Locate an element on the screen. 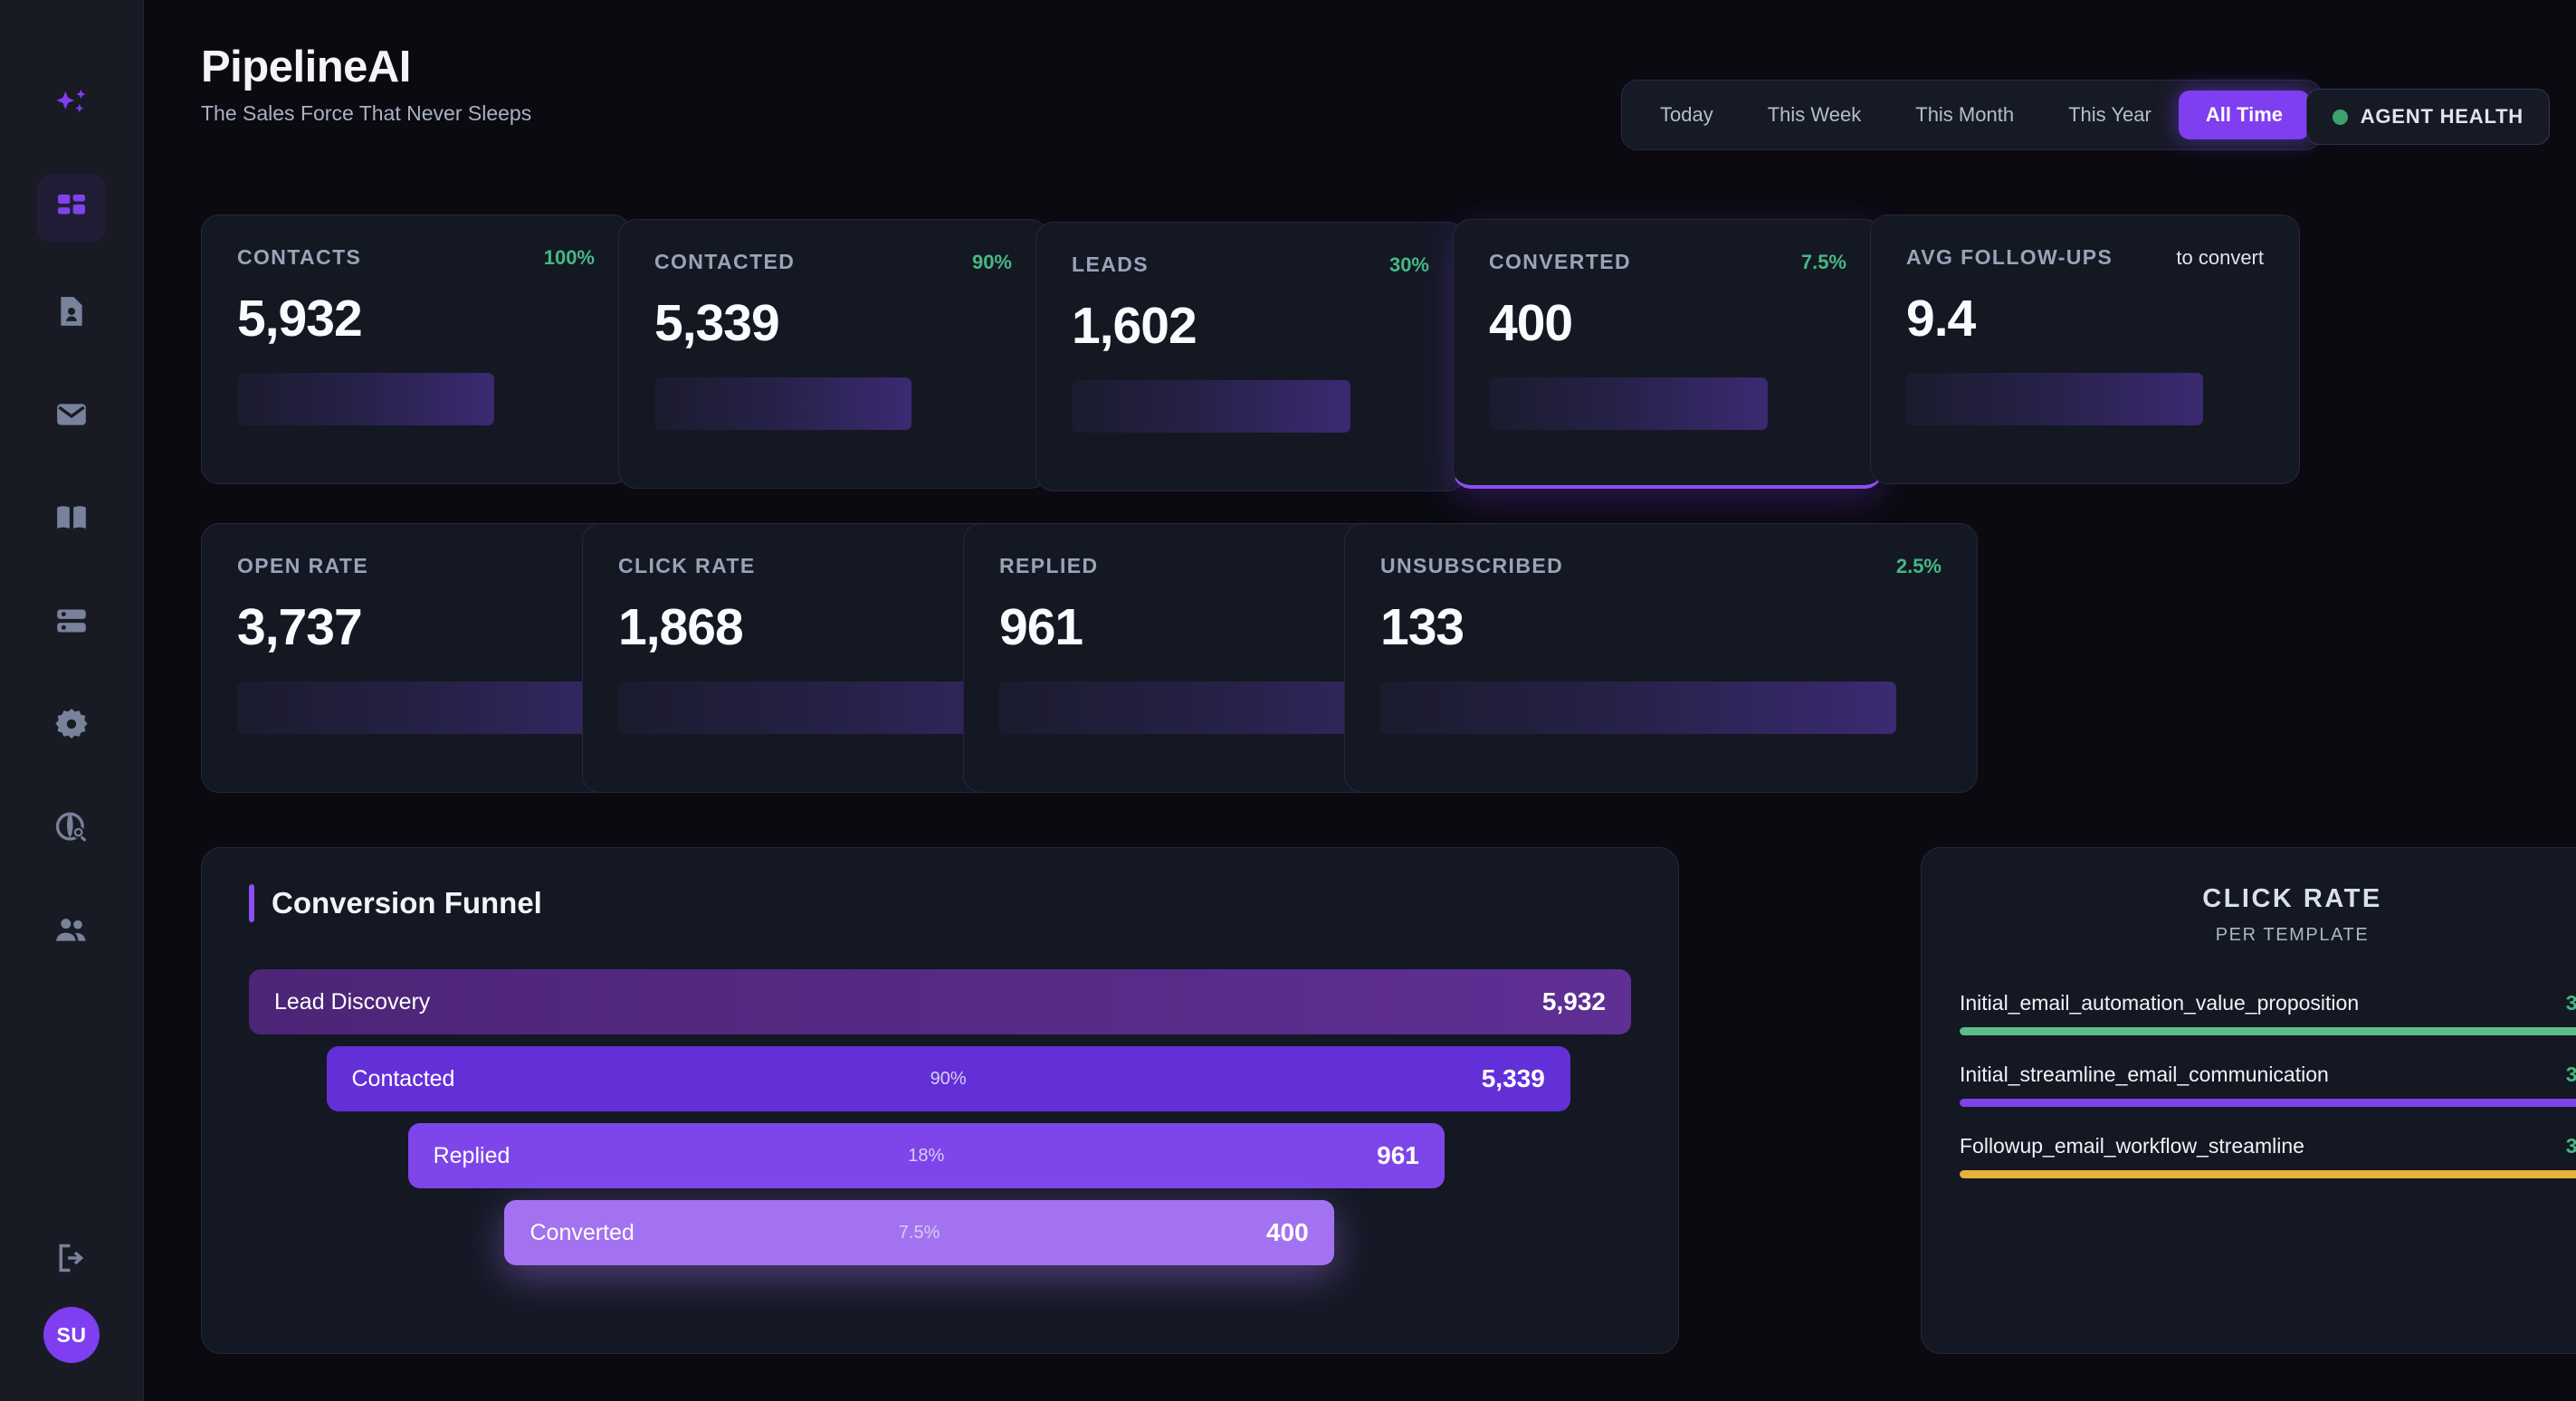 This screenshot has height=1401, width=2576. sidebar-nav is located at coordinates (72, 569).